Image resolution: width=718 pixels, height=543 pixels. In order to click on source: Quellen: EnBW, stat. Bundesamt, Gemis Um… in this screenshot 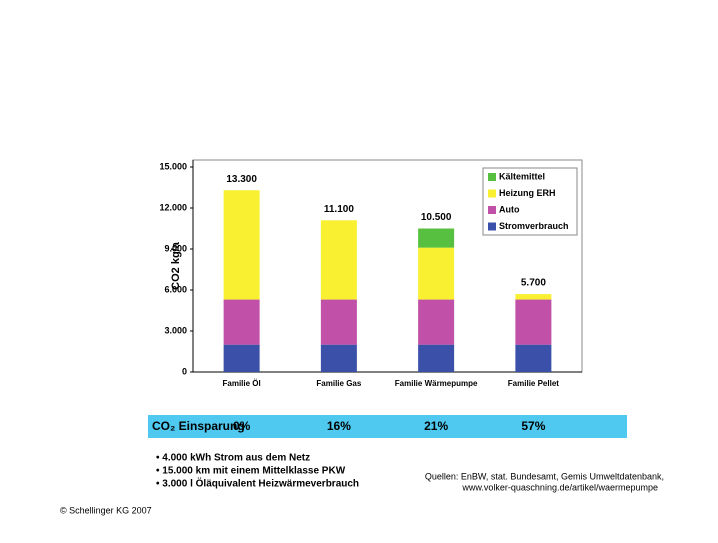, I will do `click(544, 476)`.